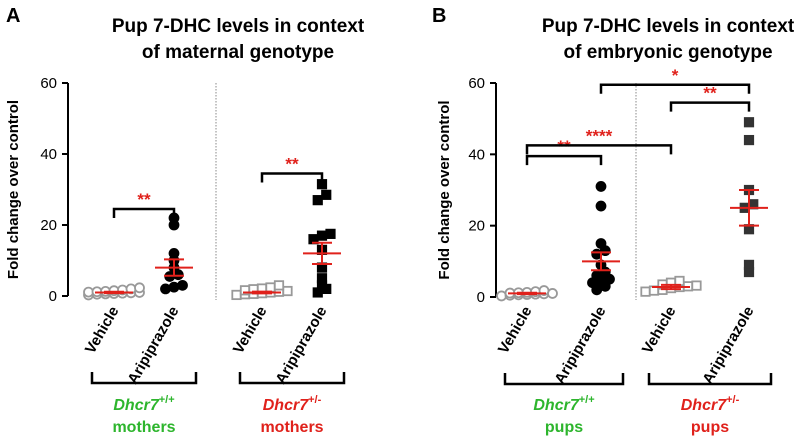  What do you see at coordinates (439, 16) in the screenshot?
I see `panel-label: B` at bounding box center [439, 16].